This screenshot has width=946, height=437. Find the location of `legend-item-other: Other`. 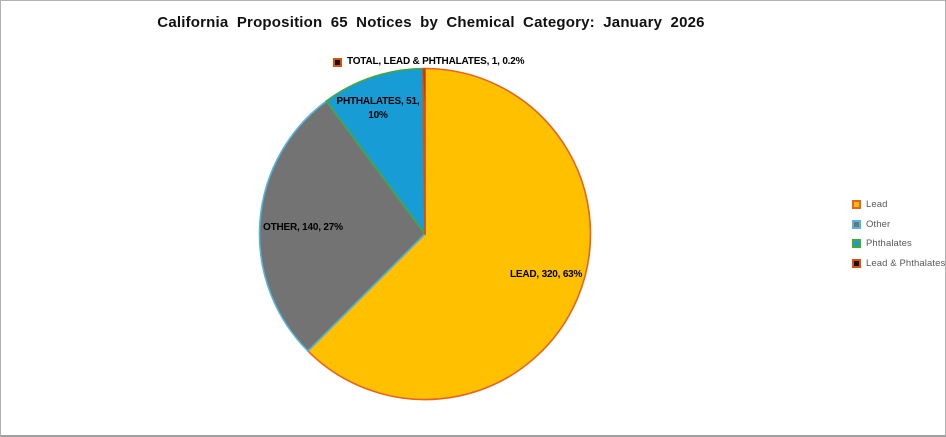

legend-item-other: Other is located at coordinates (898, 225).